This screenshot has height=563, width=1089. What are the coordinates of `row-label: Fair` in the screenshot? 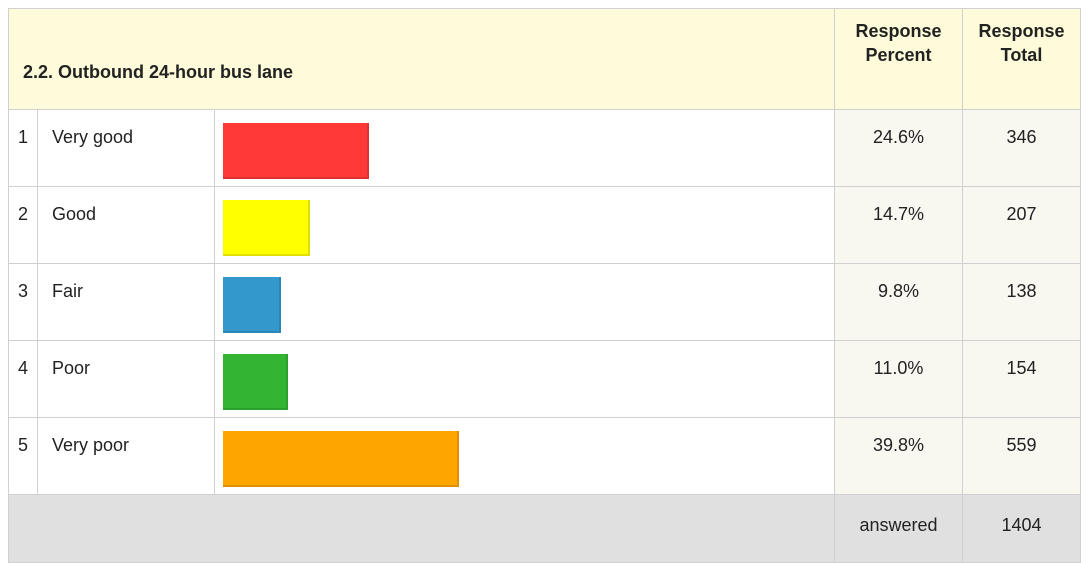 It's located at (67, 291).